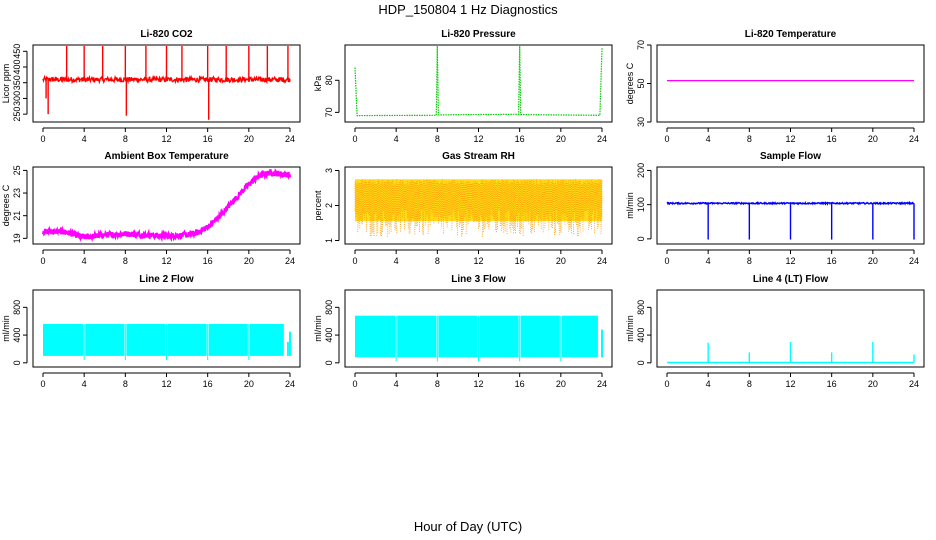 The height and width of the screenshot is (540, 936). I want to click on chart-title: Li-820 Pressure, so click(478, 34).